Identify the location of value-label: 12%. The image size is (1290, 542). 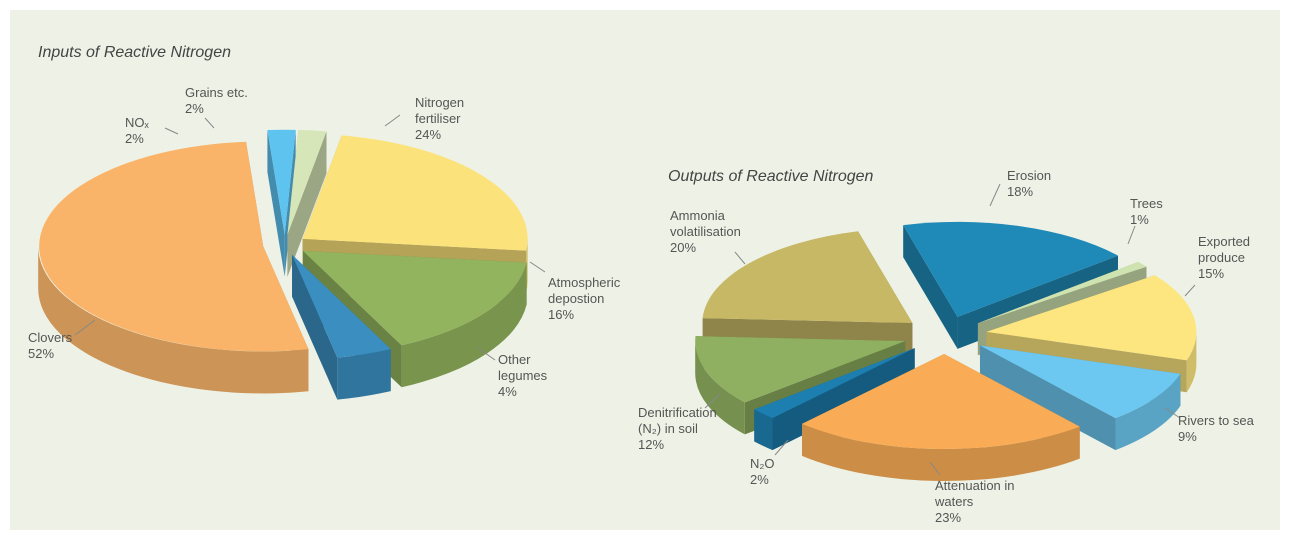
(651, 444).